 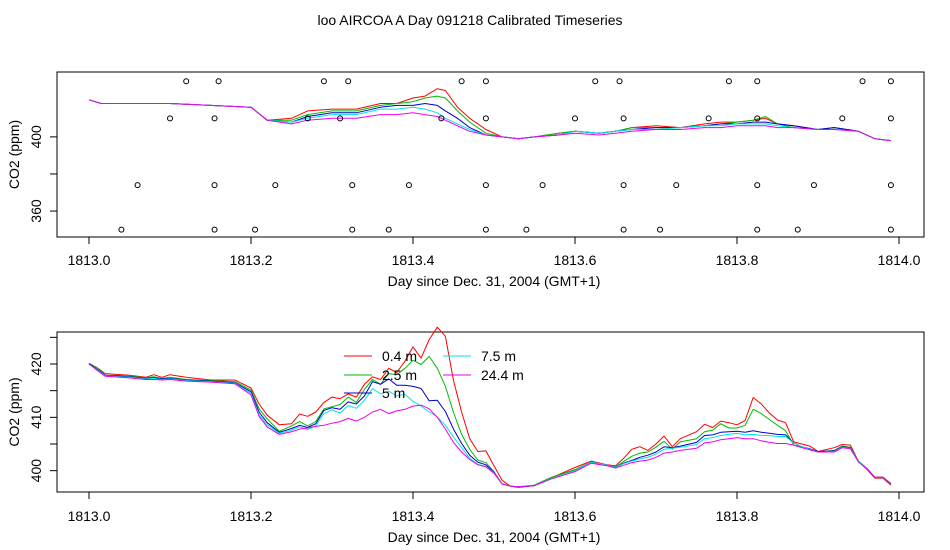 I want to click on legend-label: 2.5 m, so click(x=399, y=375).